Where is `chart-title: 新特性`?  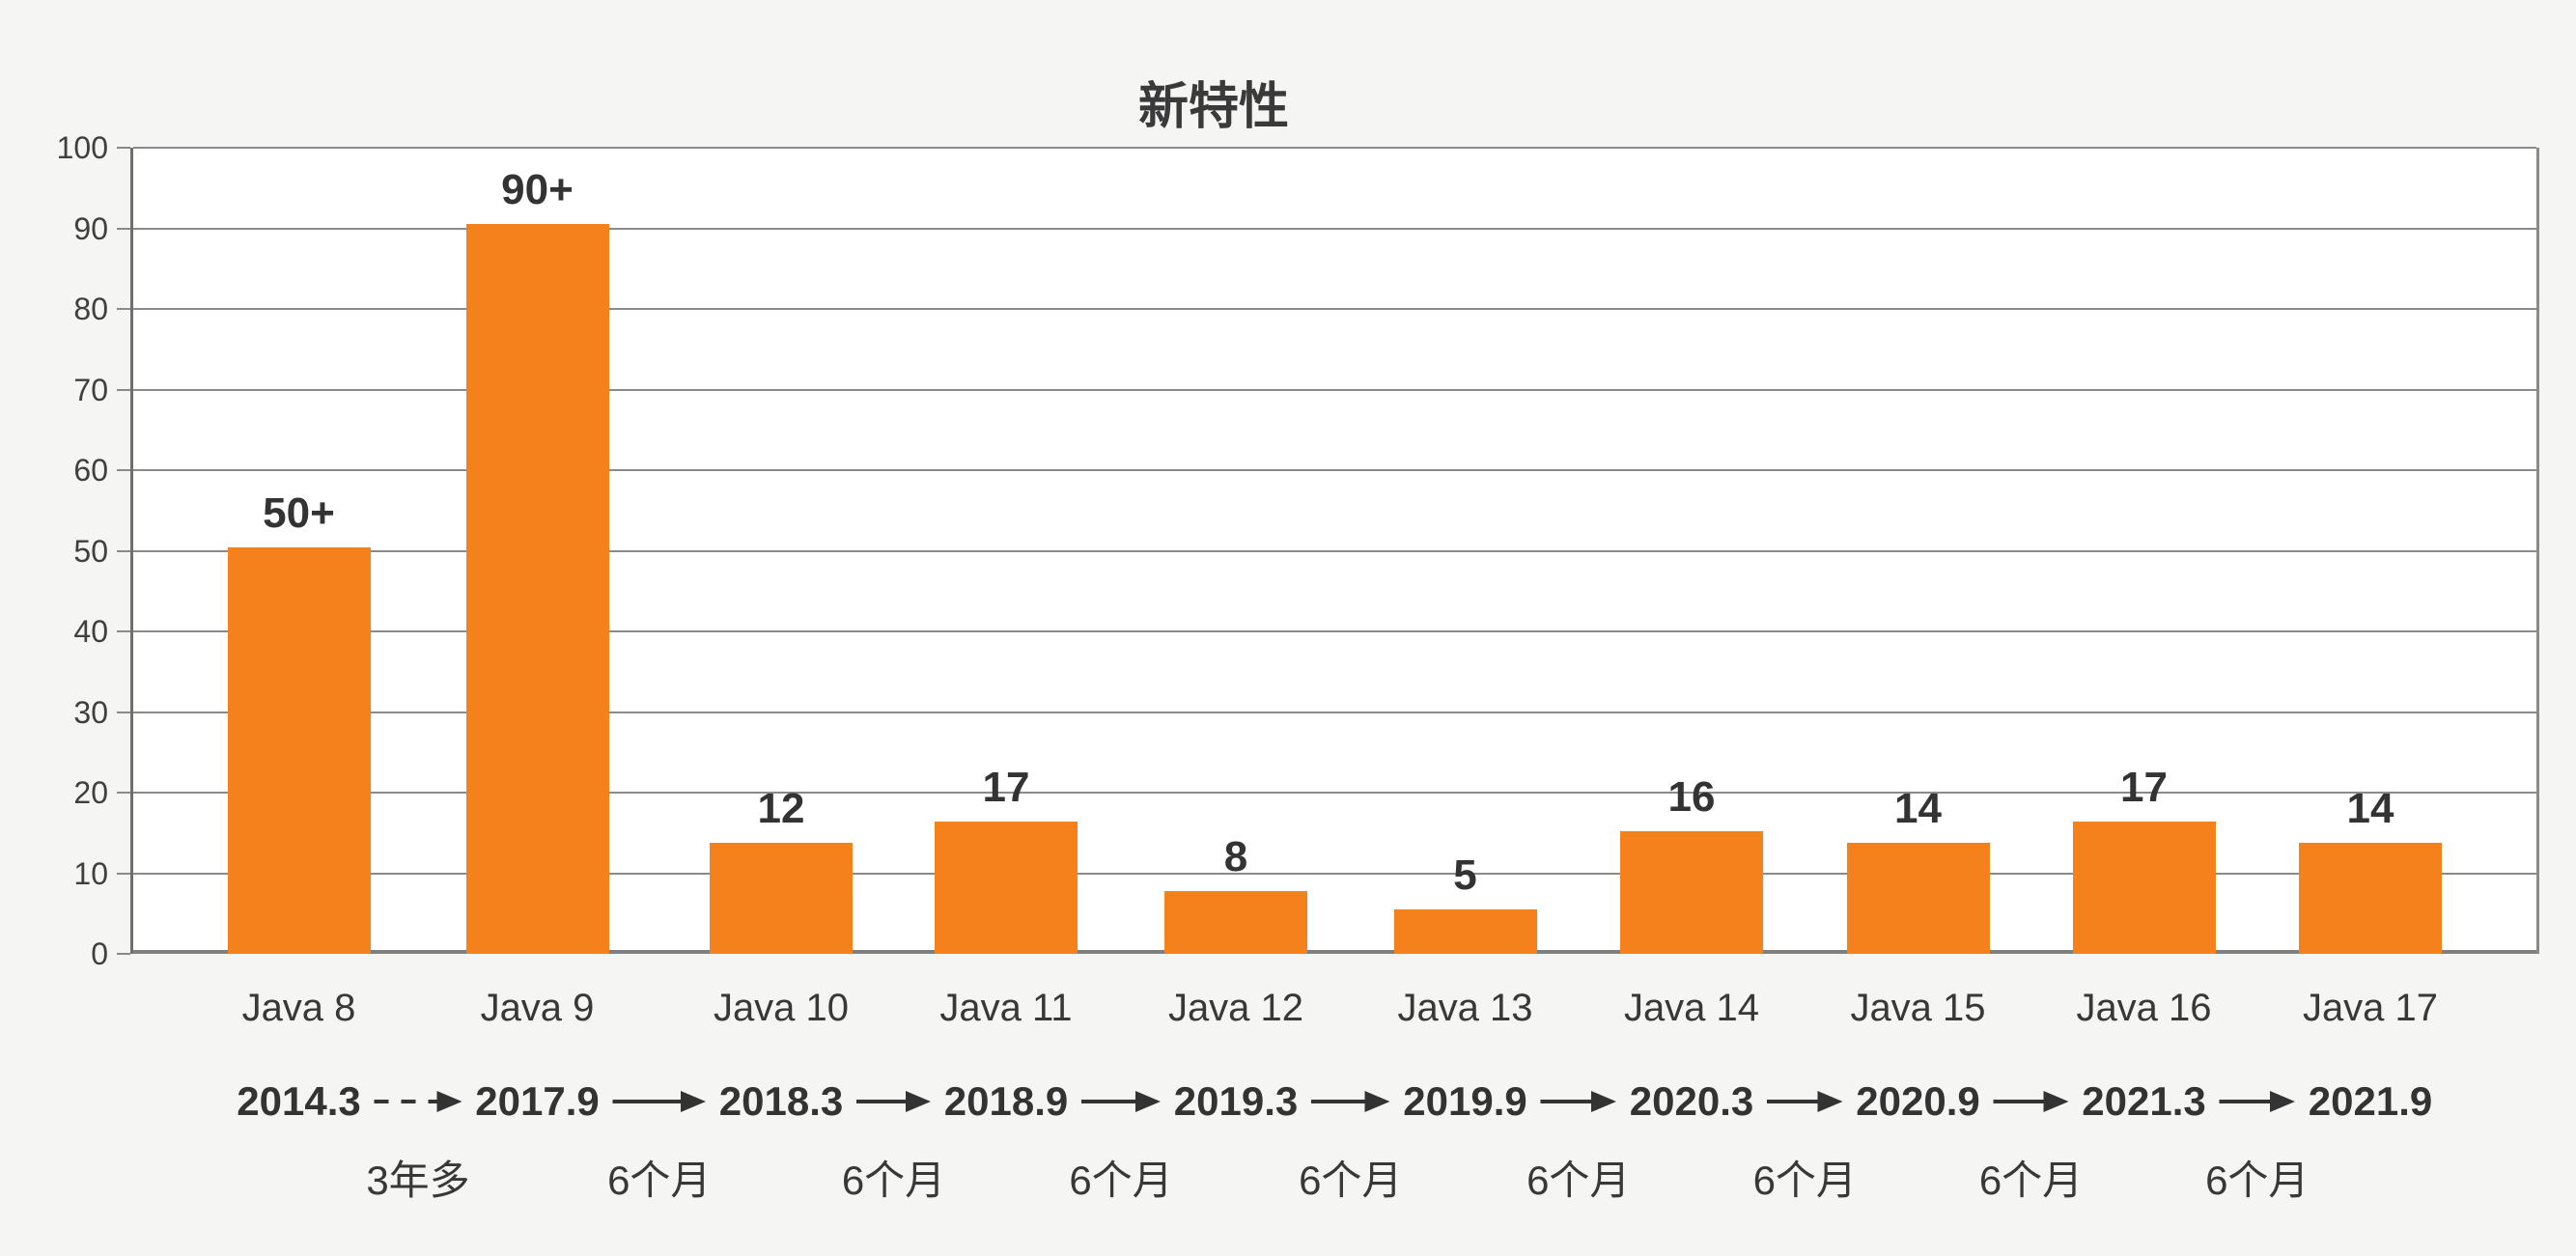 chart-title: 新特性 is located at coordinates (1214, 107).